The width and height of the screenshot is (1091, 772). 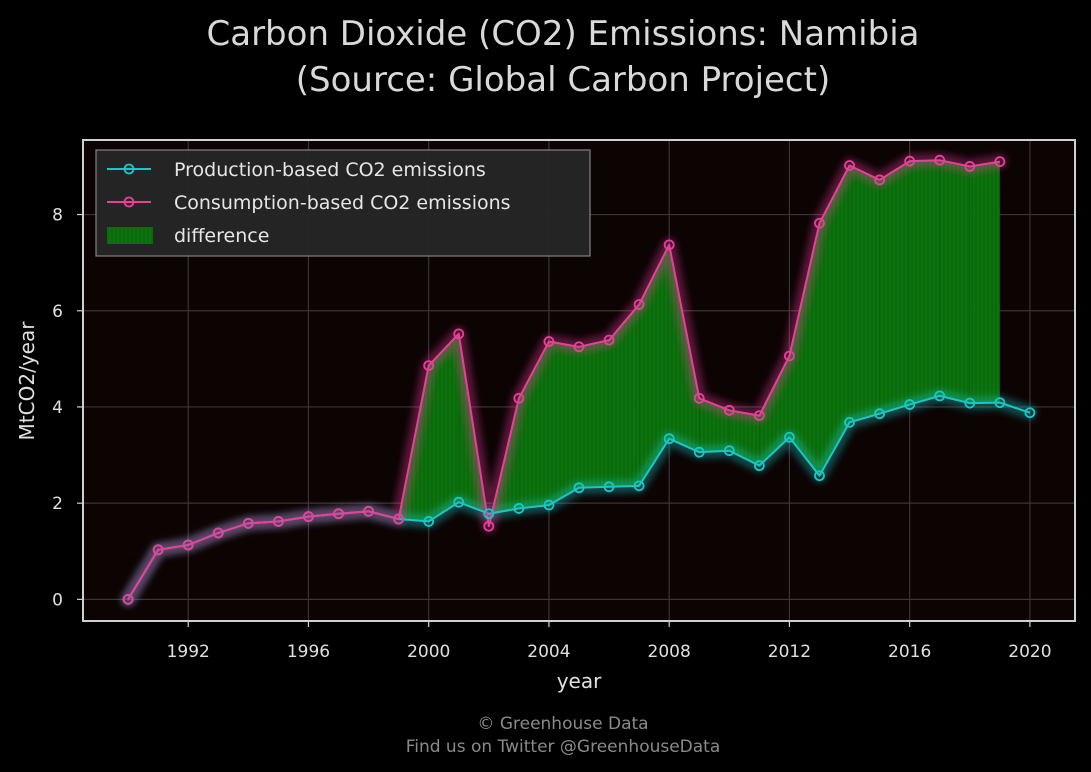 What do you see at coordinates (880, 414) in the screenshot?
I see `production-point-2015` at bounding box center [880, 414].